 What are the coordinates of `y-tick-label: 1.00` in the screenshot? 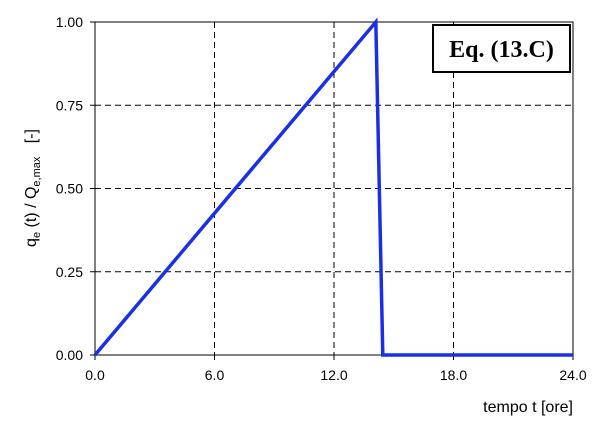 It's located at (69, 22).